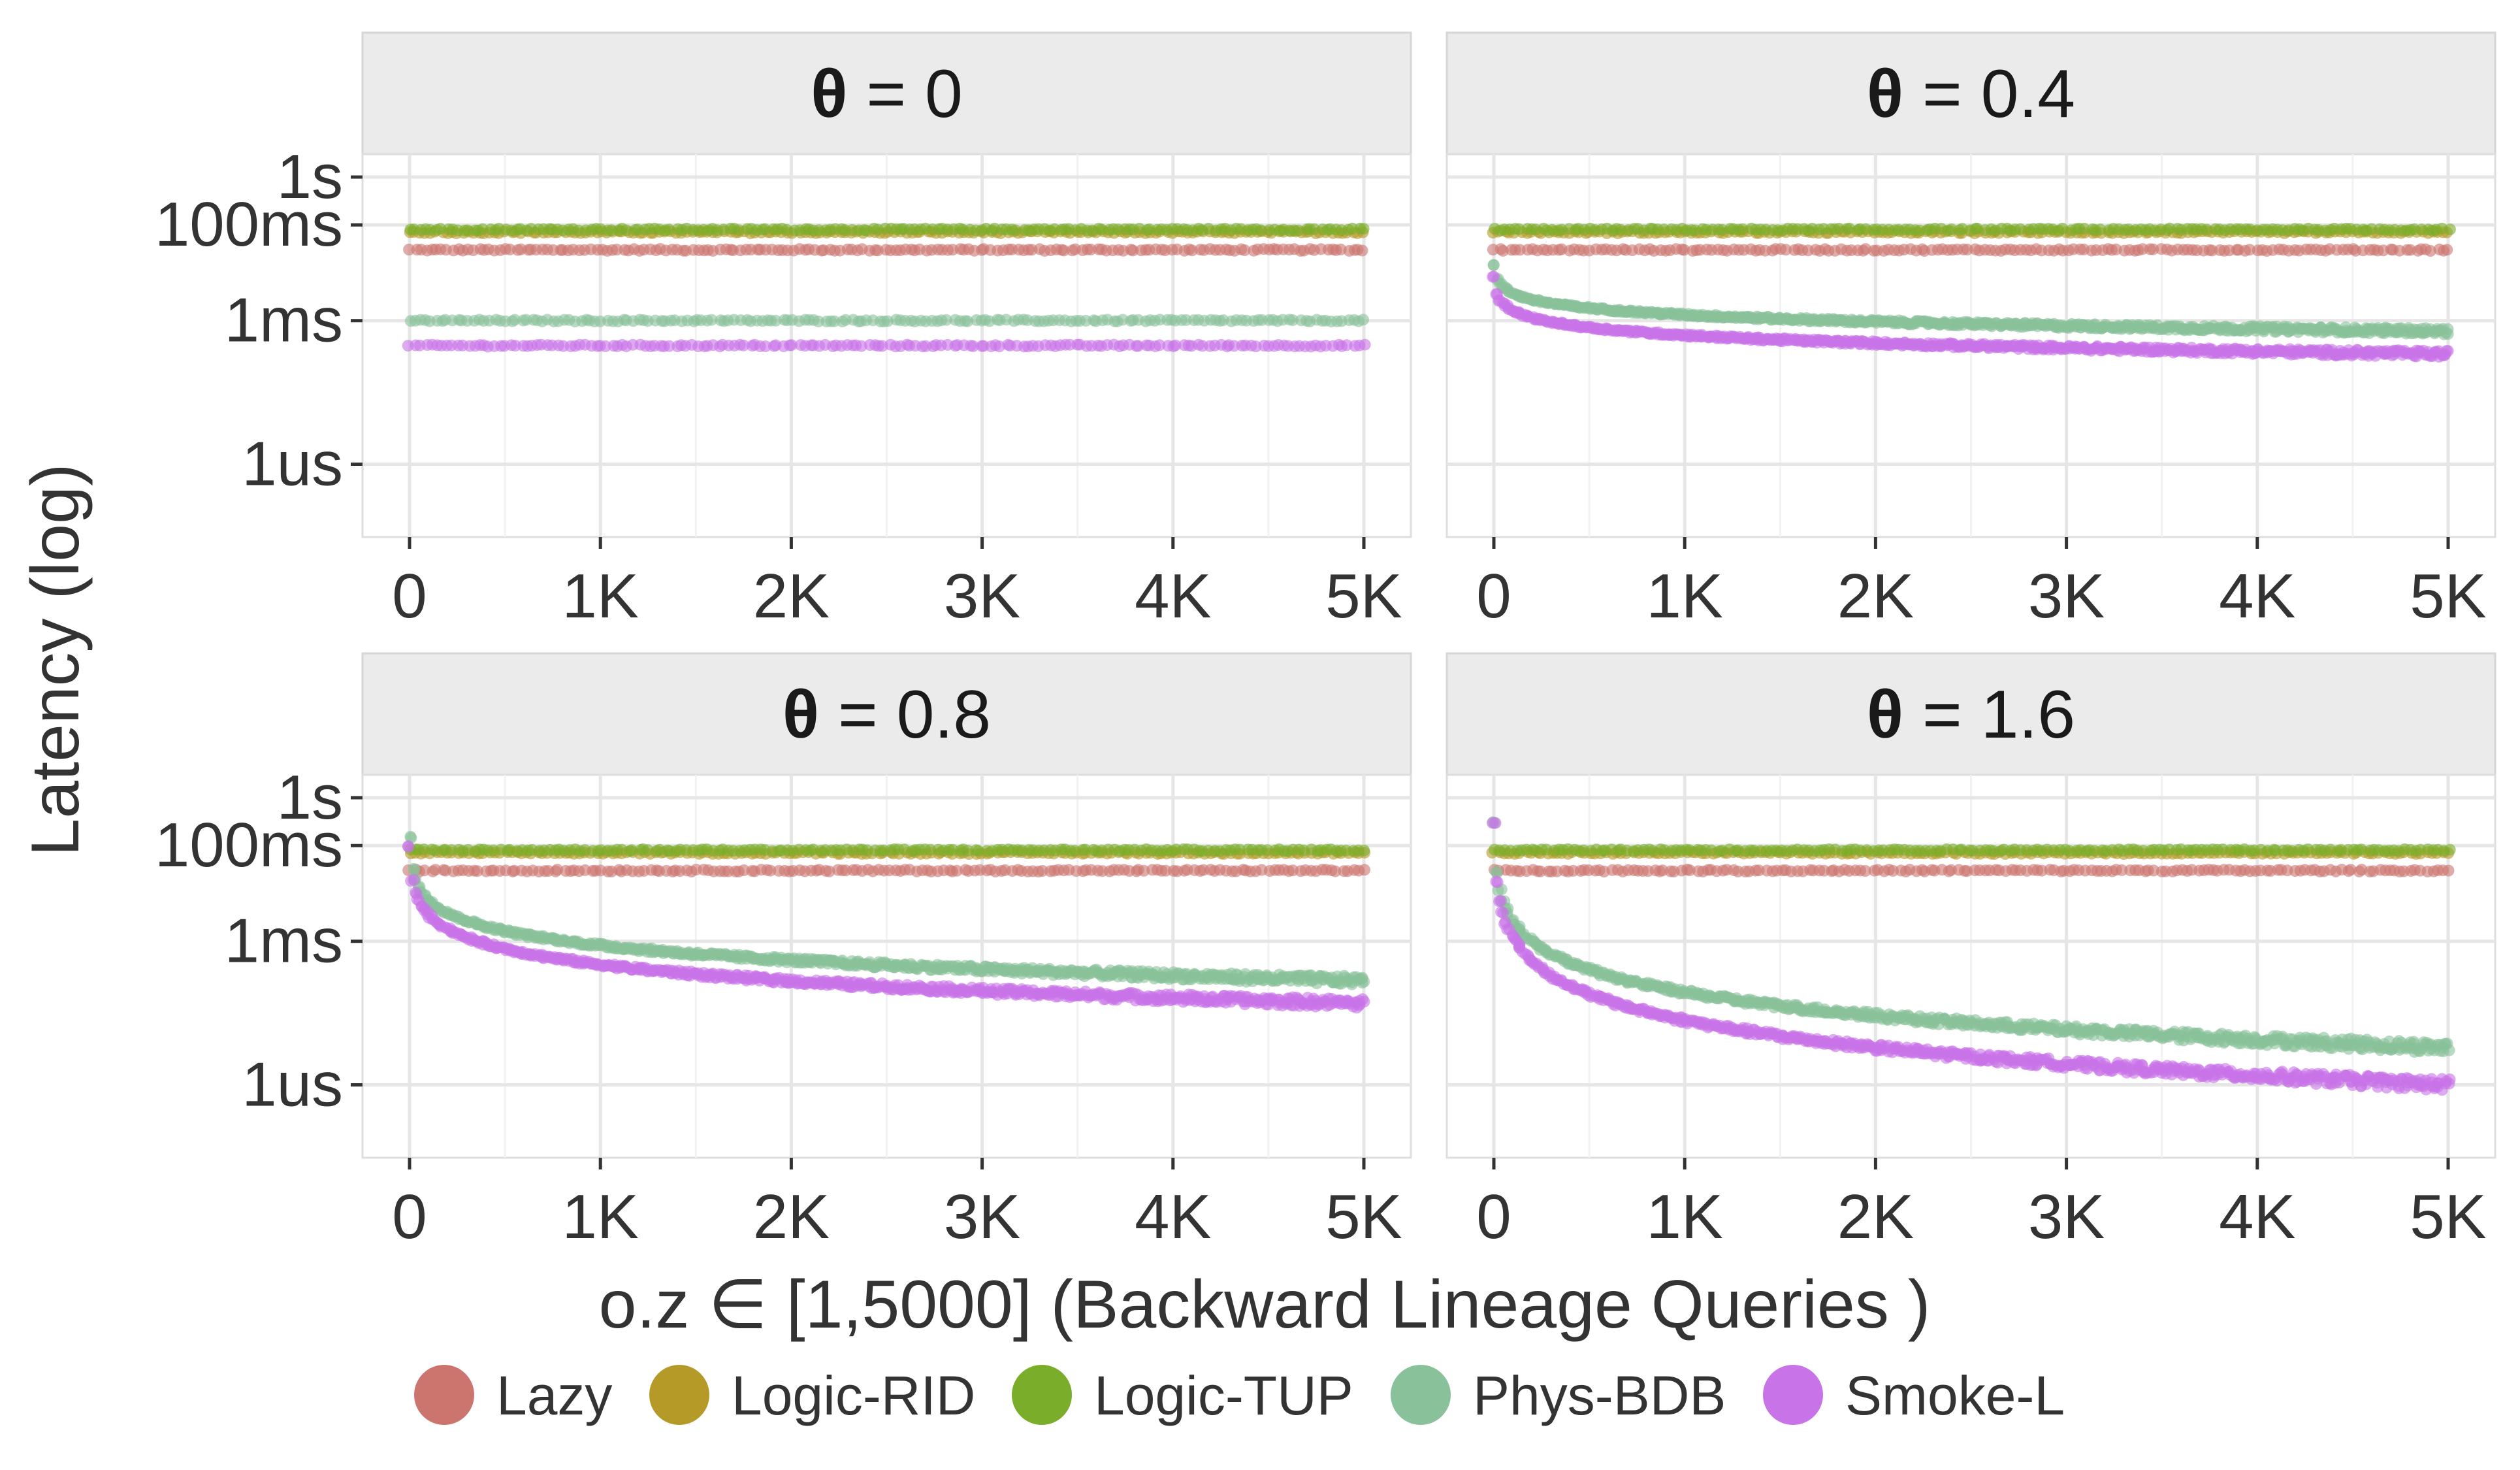  What do you see at coordinates (1989, 715) in the screenshot?
I see `facet-value: = 1.6` at bounding box center [1989, 715].